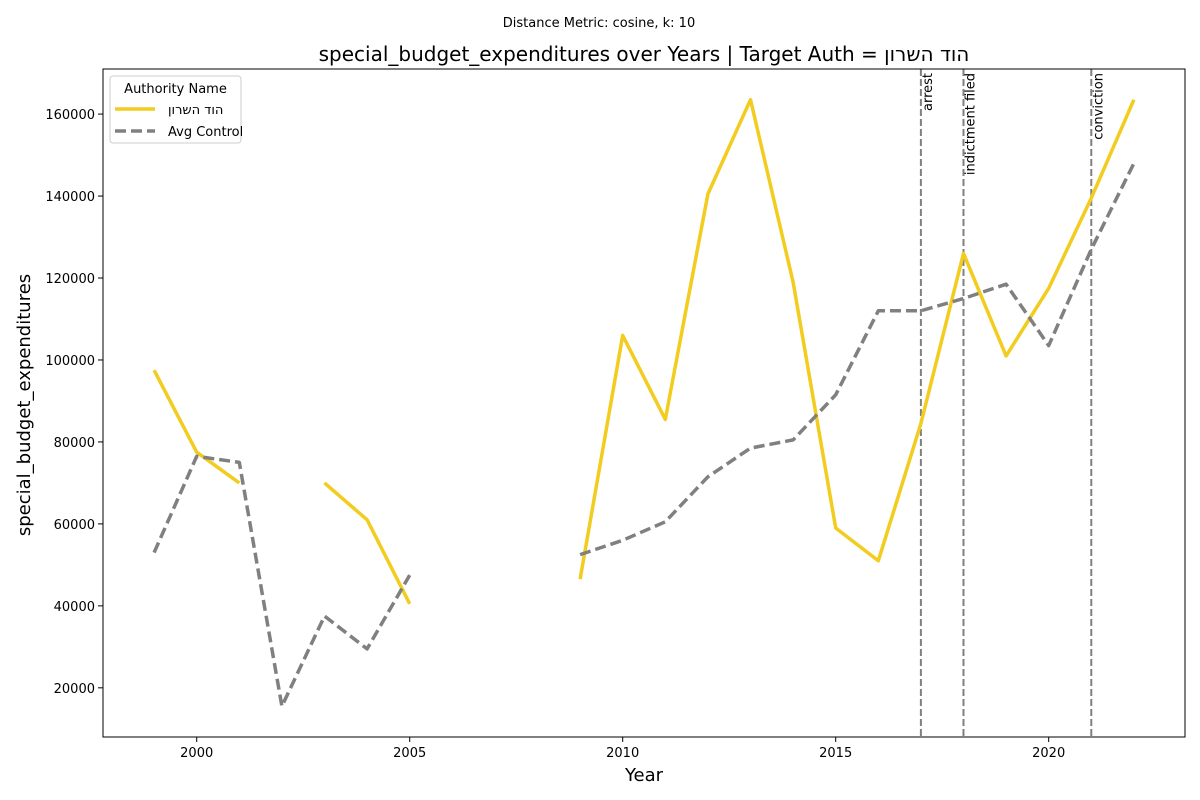 The image size is (1200, 800). What do you see at coordinates (1048, 753) in the screenshot?
I see `x-tick-label: 2020` at bounding box center [1048, 753].